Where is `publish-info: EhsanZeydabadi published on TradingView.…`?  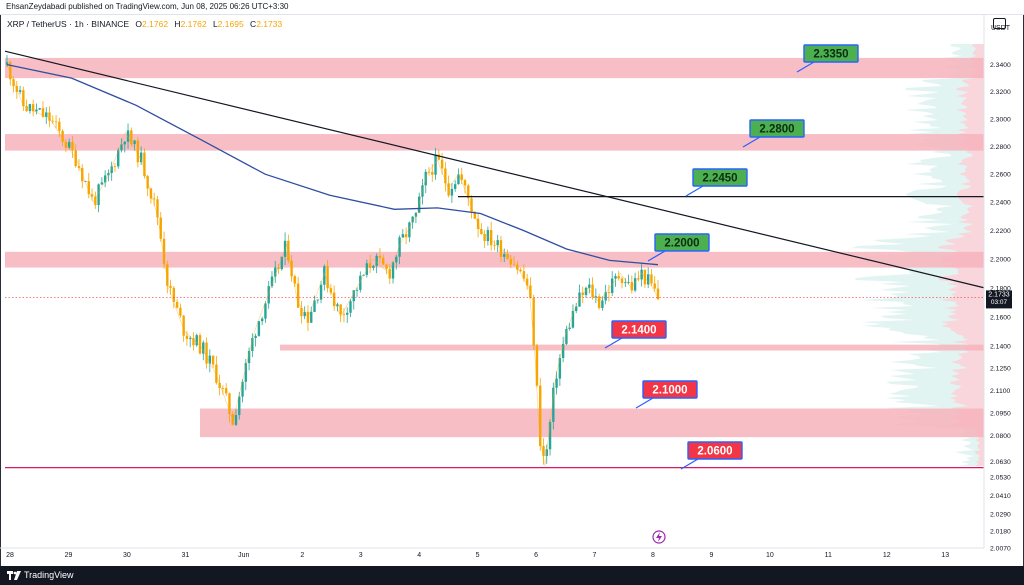 publish-info: EhsanZeydabadi published on TradingView.… is located at coordinates (147, 6).